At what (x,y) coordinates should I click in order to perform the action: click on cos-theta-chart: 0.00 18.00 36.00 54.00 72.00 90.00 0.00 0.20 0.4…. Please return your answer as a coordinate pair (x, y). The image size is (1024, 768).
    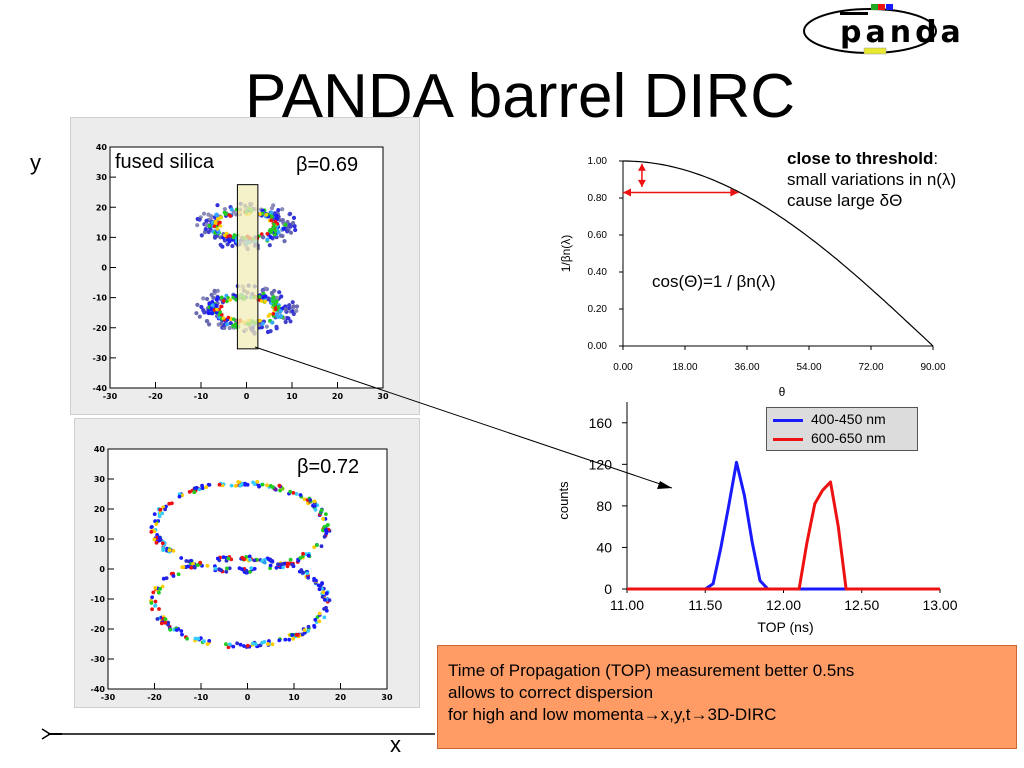
    Looking at the image, I should click on (752, 277).